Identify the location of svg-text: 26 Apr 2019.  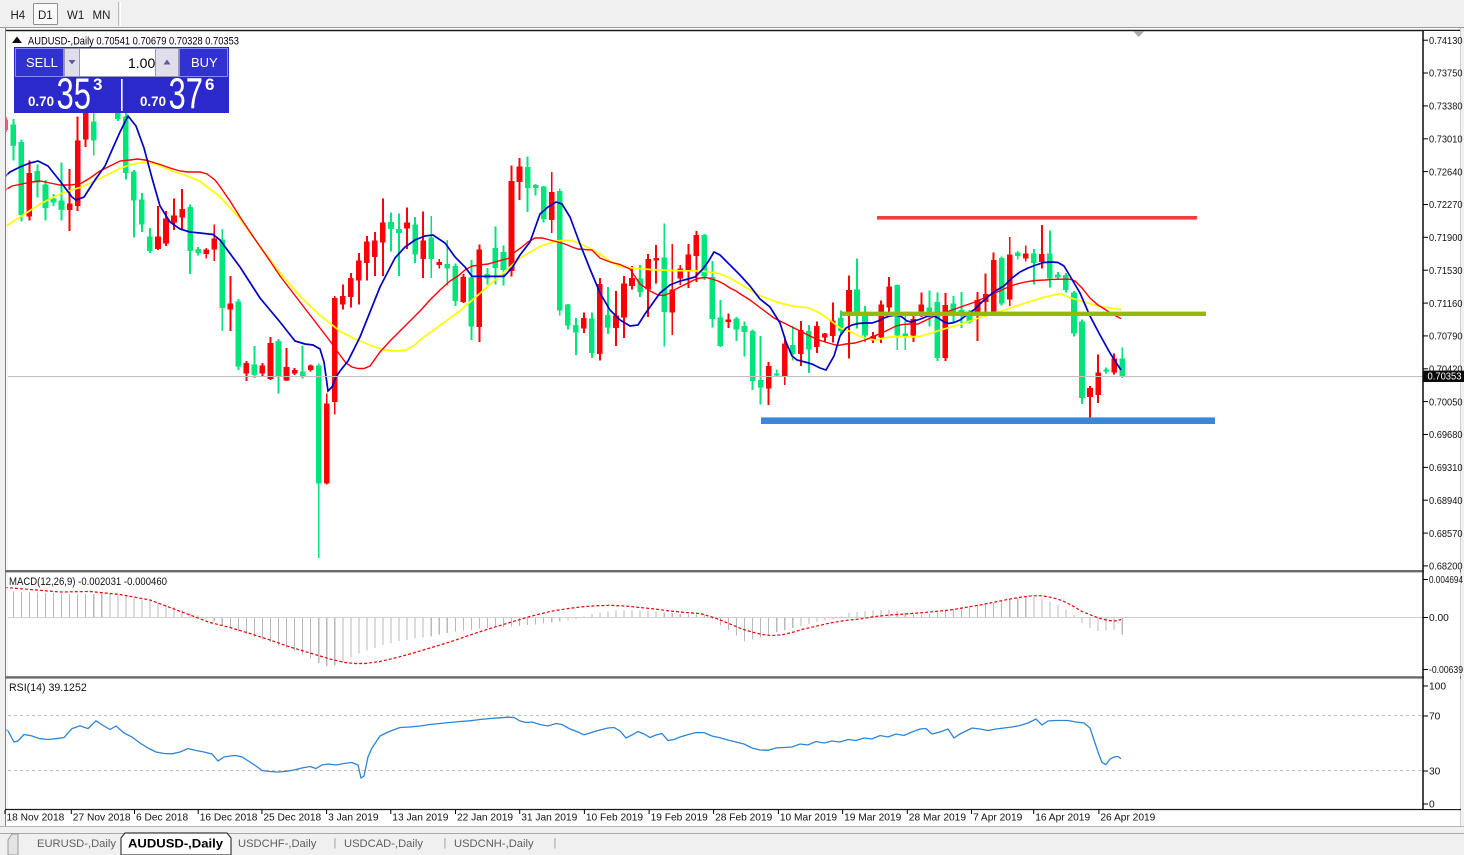
(1127, 818).